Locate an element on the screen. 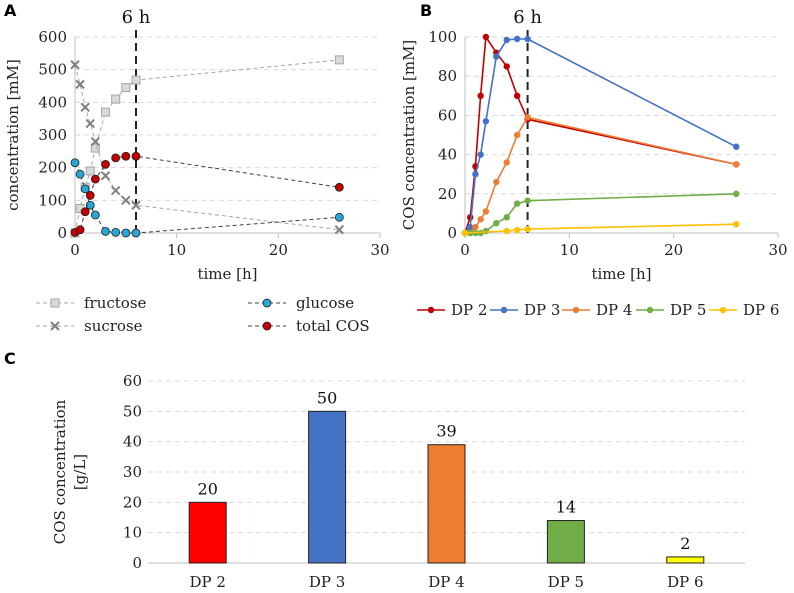  bar-dp-3-value-label: 50 is located at coordinates (327, 397).